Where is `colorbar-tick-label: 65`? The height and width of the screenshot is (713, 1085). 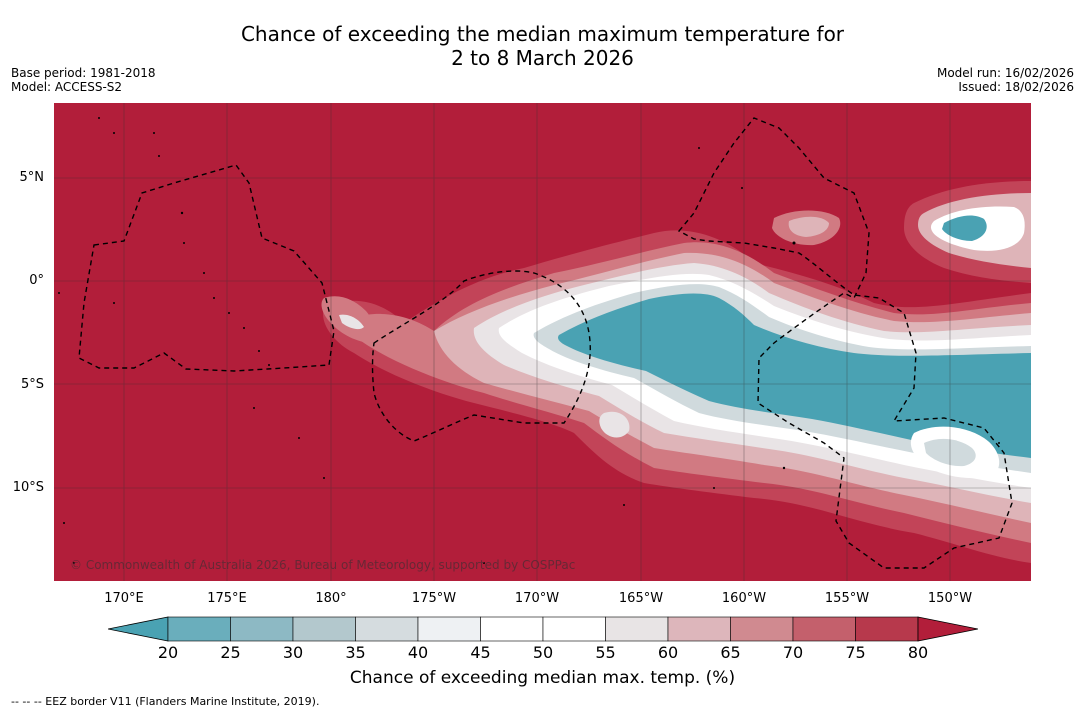
colorbar-tick-label: 65 is located at coordinates (730, 652).